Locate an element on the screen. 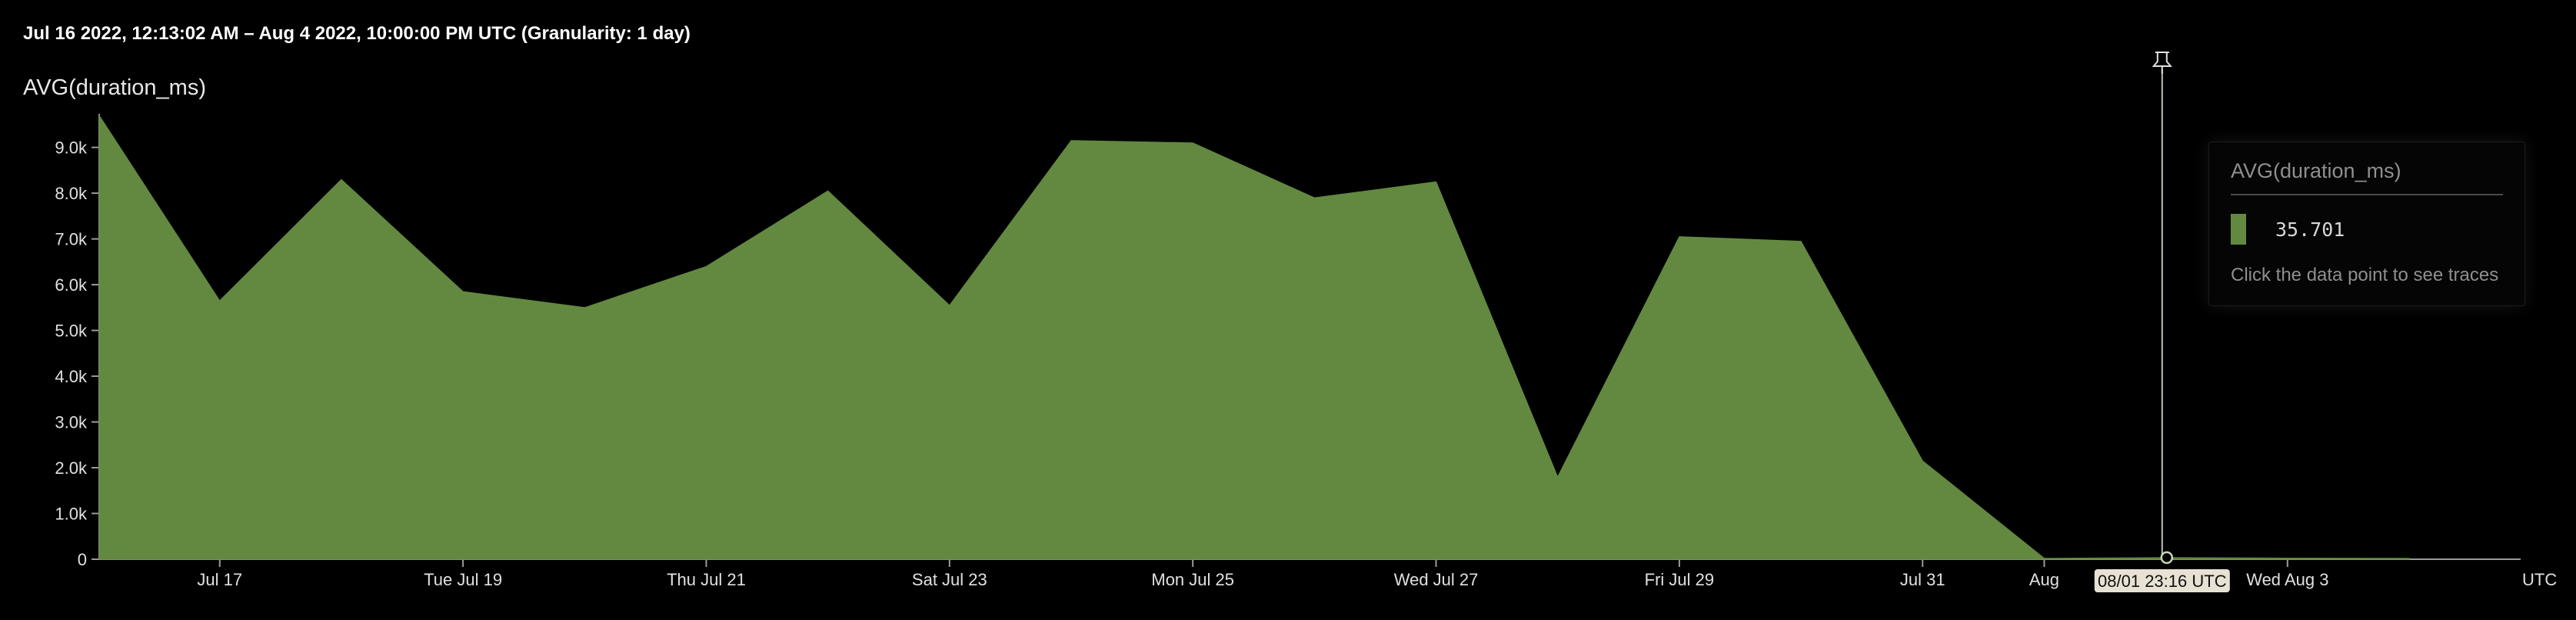 Image resolution: width=2576 pixels, height=620 pixels. y-tick-label: 7.0k is located at coordinates (72, 240).